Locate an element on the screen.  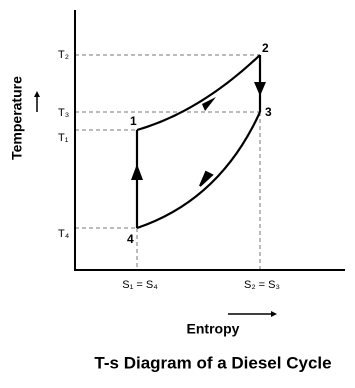
y-tick-label: T₁ is located at coordinates (63, 138).